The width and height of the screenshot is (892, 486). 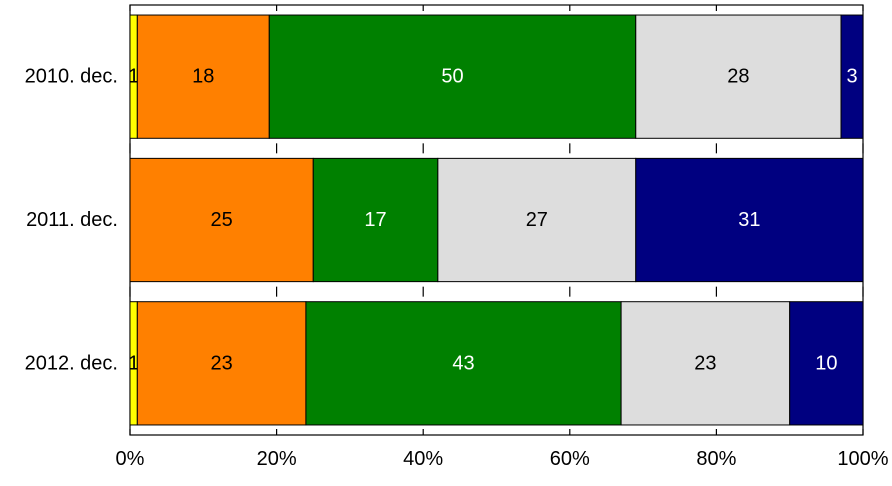 I want to click on data-label: 43, so click(x=463, y=363).